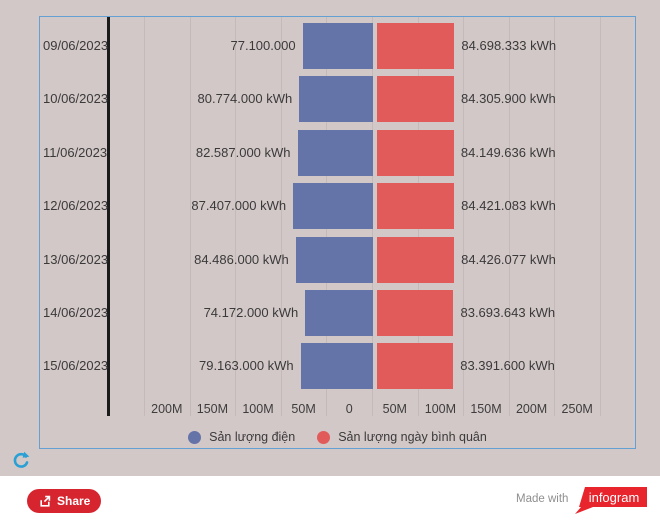 This screenshot has width=660, height=522. I want to click on left-value-label: 79.163.000 kWh, so click(246, 366).